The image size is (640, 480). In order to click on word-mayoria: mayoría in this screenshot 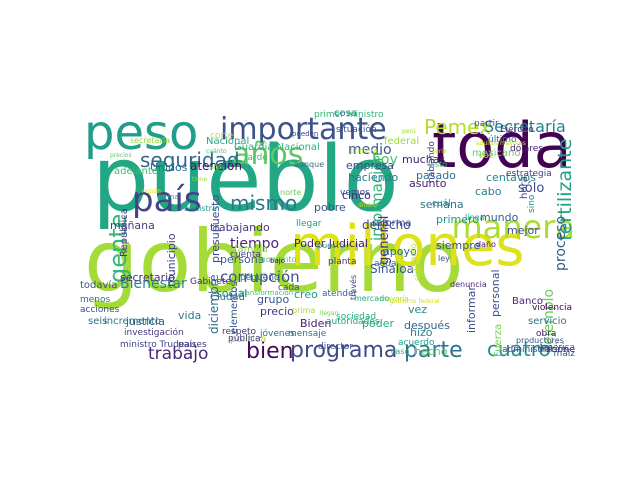, I will do `click(394, 299)`.